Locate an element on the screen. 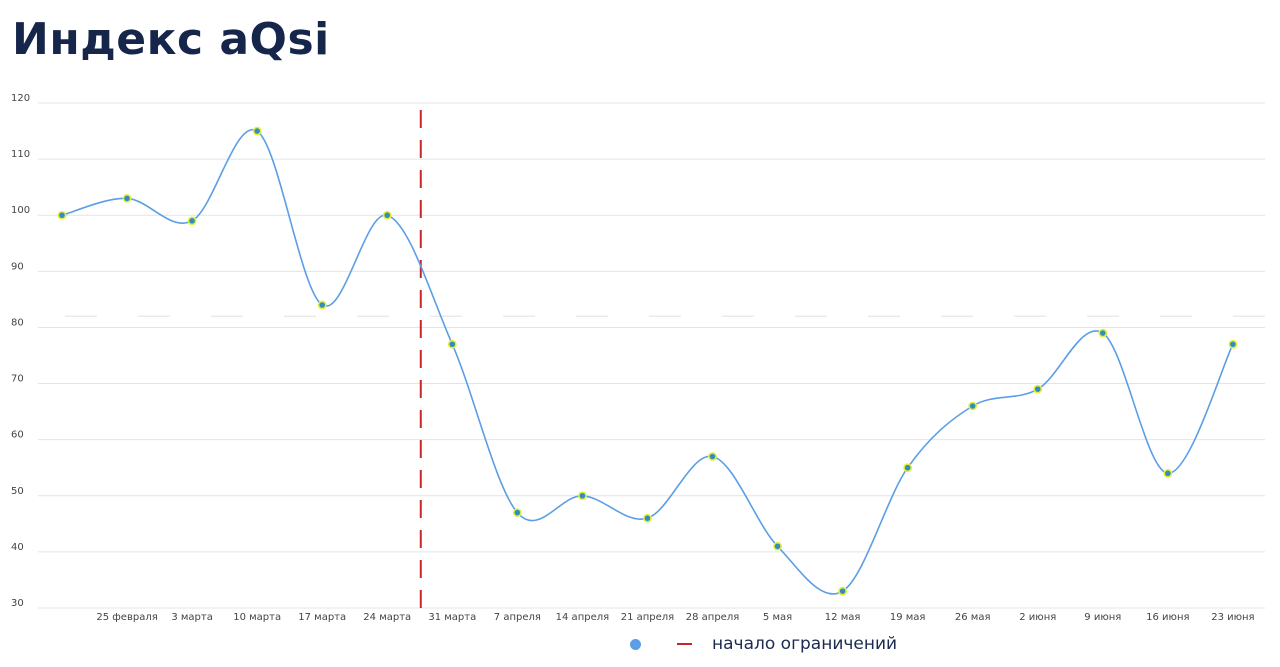 The height and width of the screenshot is (667, 1280). x-tick-label: 31 марта is located at coordinates (452, 617).